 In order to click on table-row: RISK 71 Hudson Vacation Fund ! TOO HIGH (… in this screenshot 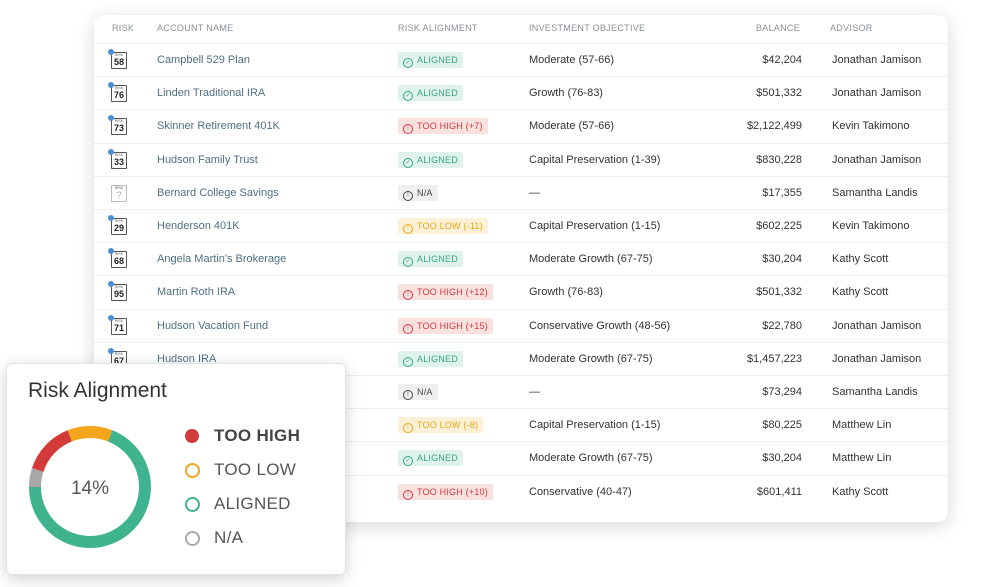, I will do `click(521, 325)`.